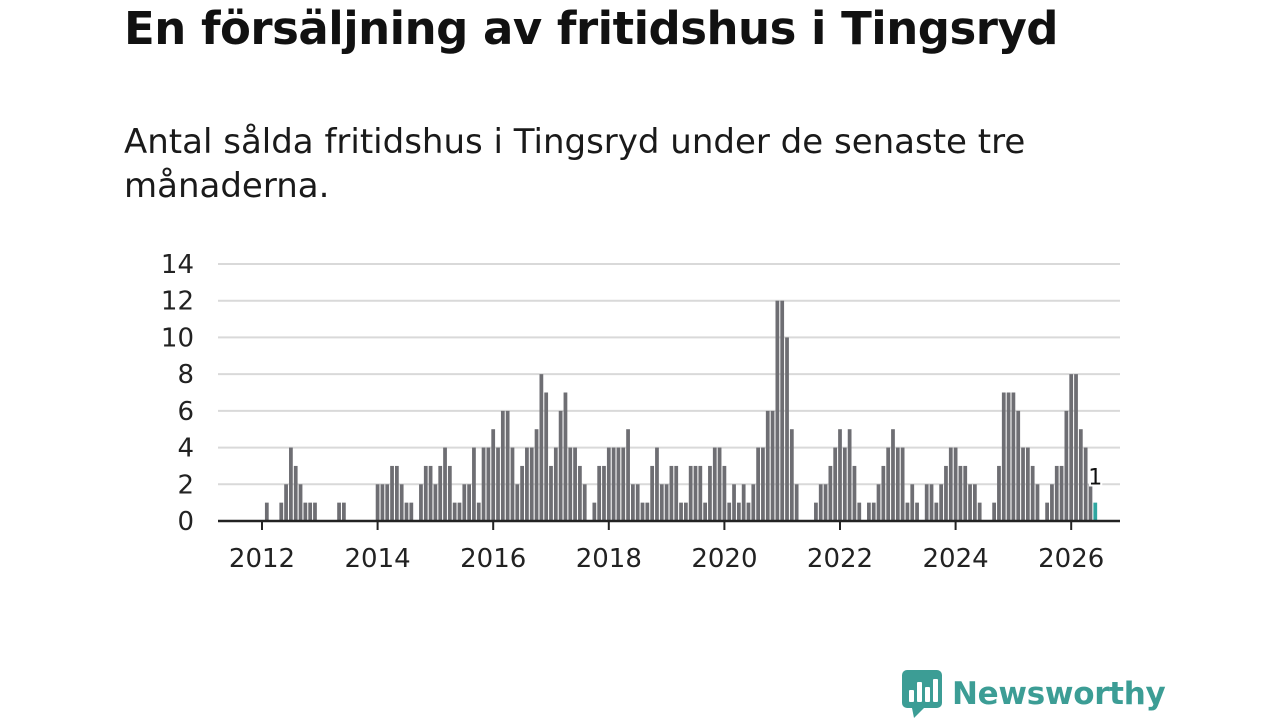  Describe the element at coordinates (185, 375) in the screenshot. I see `y-tick-label: 8` at that location.